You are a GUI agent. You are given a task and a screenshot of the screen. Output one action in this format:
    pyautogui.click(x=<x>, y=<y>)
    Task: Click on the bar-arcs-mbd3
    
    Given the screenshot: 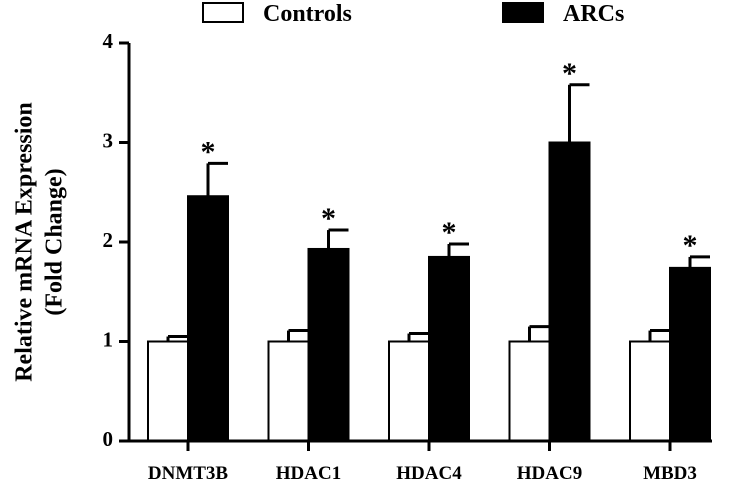 What is the action you would take?
    pyautogui.click(x=690, y=354)
    